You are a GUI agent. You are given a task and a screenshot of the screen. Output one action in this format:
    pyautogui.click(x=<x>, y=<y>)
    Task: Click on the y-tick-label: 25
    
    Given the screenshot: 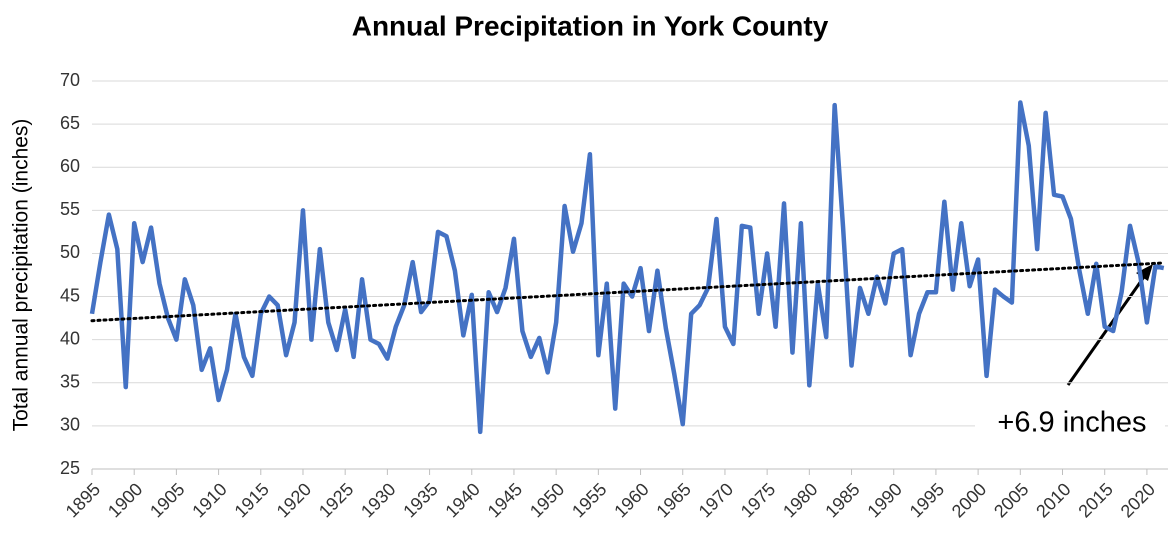 What is the action you would take?
    pyautogui.click(x=70, y=468)
    